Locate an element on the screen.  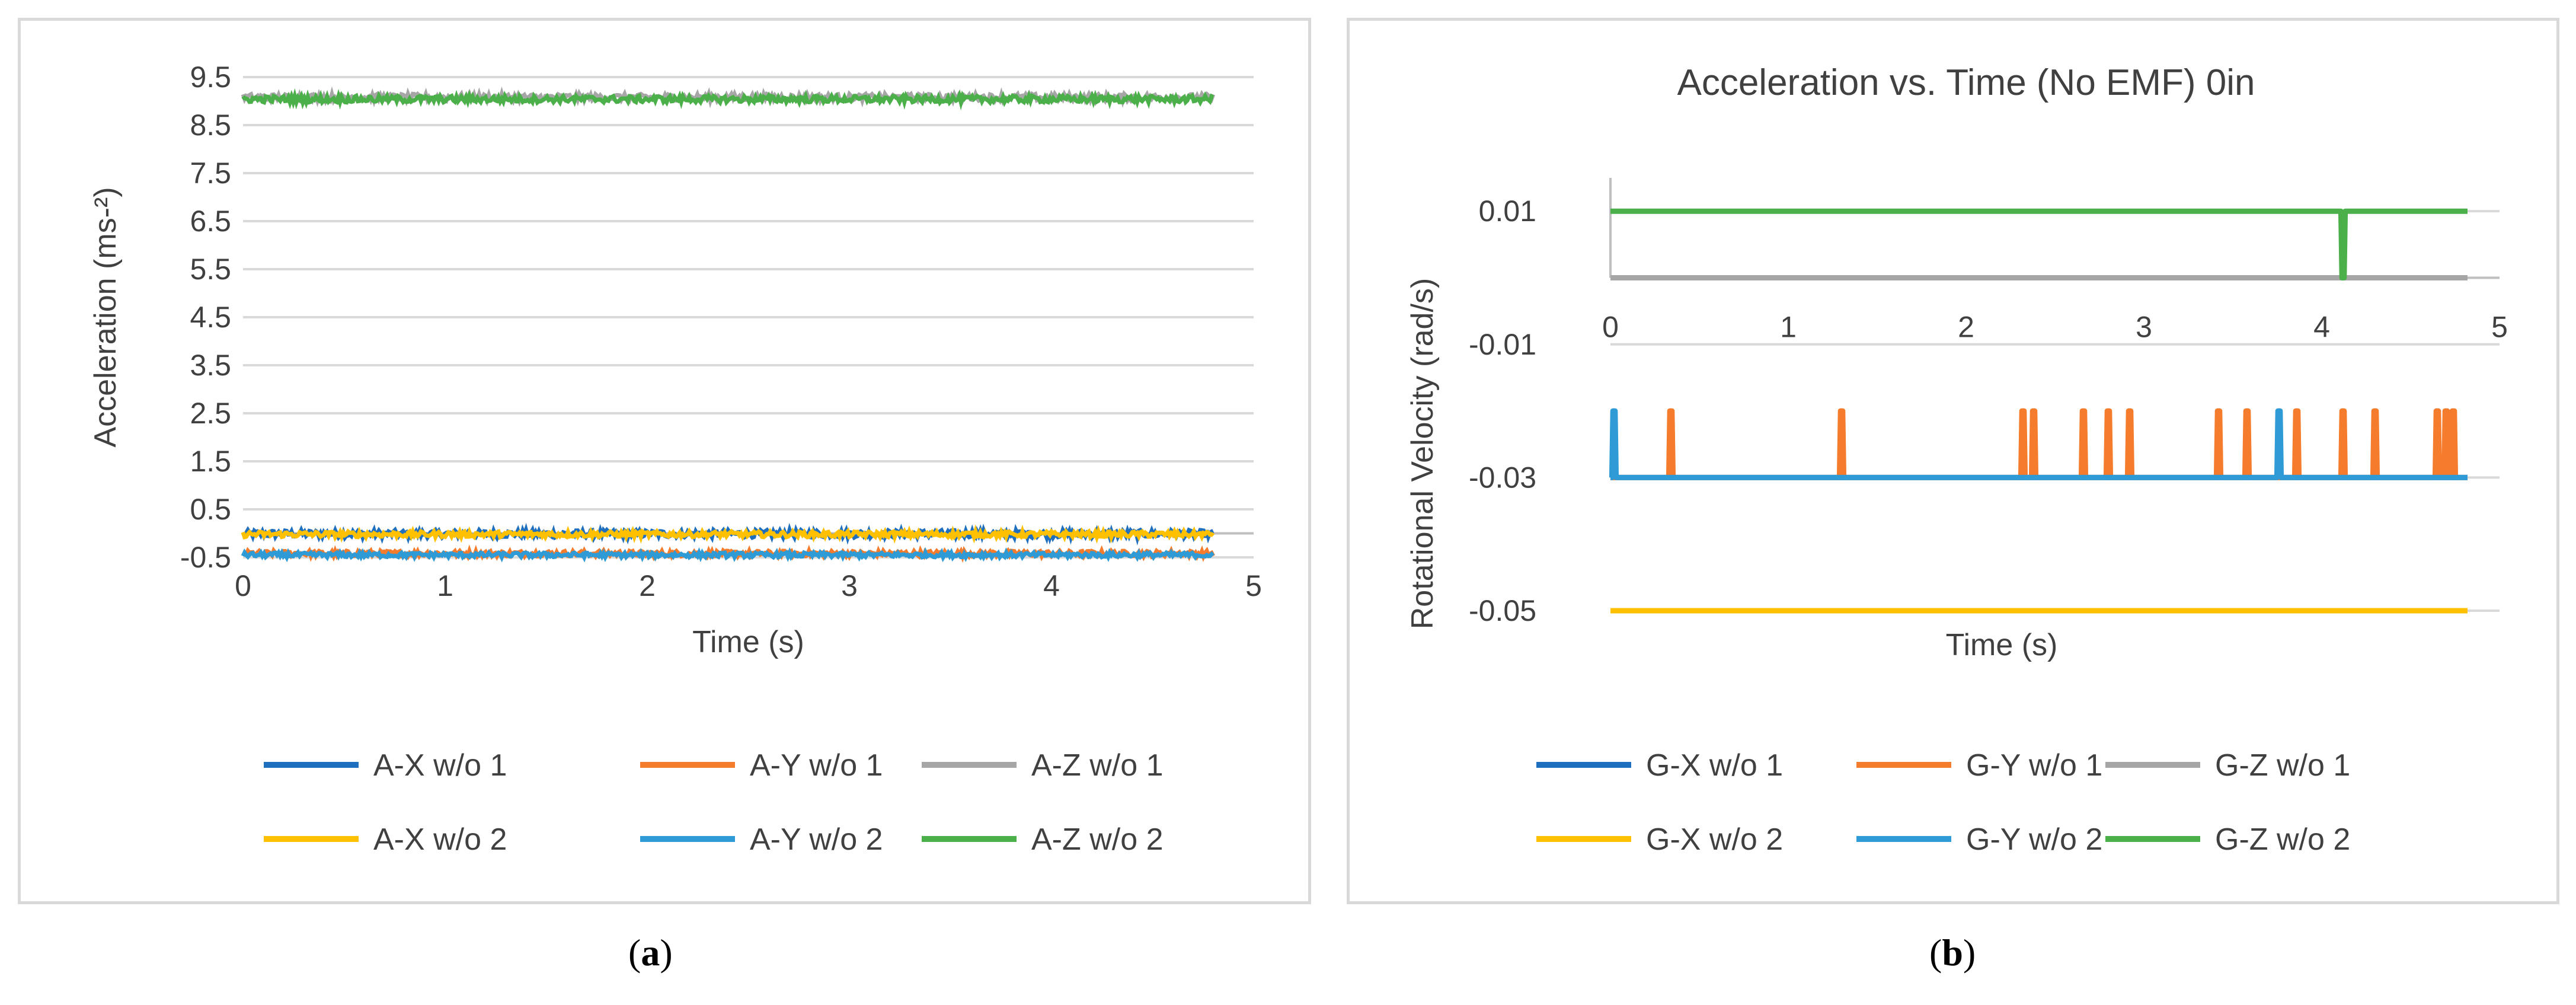
chart-title: Acceleration vs. Time (No EMF) 0in is located at coordinates (1966, 82).